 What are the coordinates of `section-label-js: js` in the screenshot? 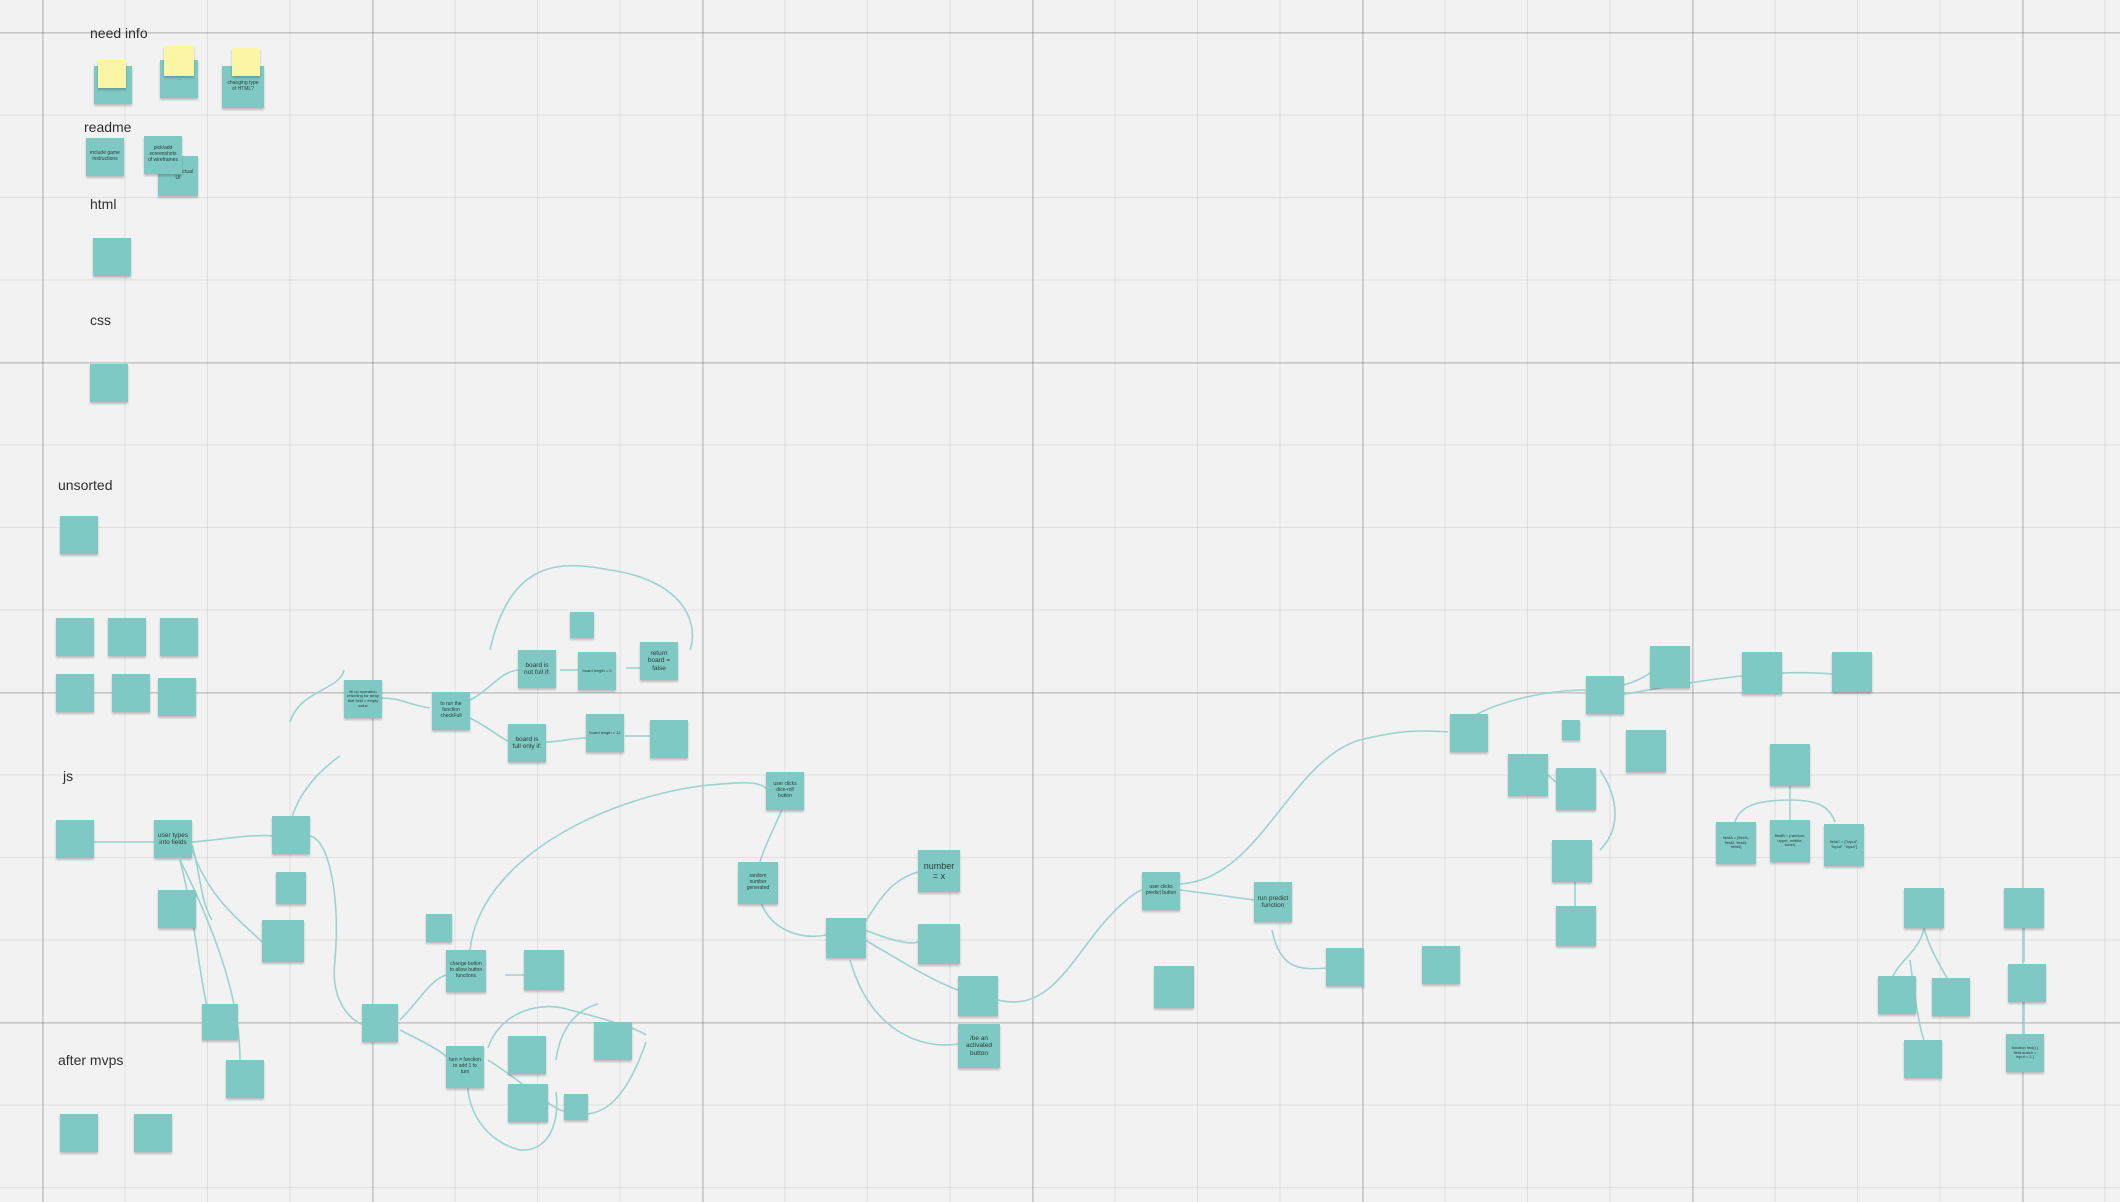 It's located at (68, 776).